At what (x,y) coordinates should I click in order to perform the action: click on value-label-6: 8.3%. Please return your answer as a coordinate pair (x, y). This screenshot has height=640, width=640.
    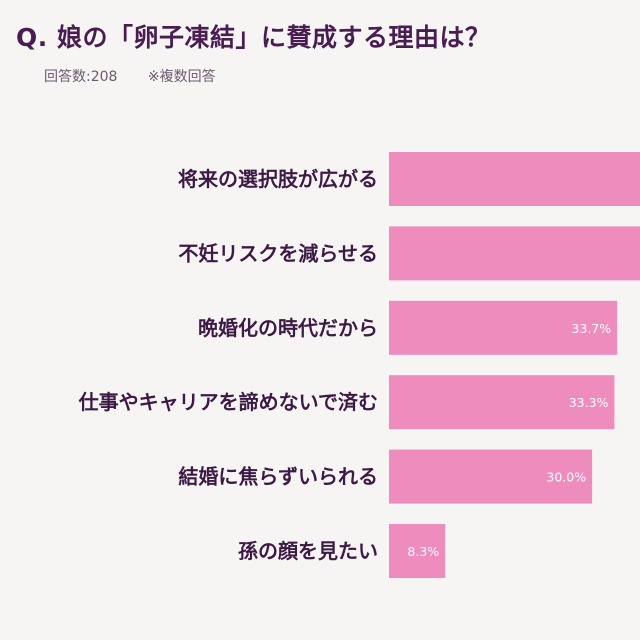
    Looking at the image, I should click on (423, 551).